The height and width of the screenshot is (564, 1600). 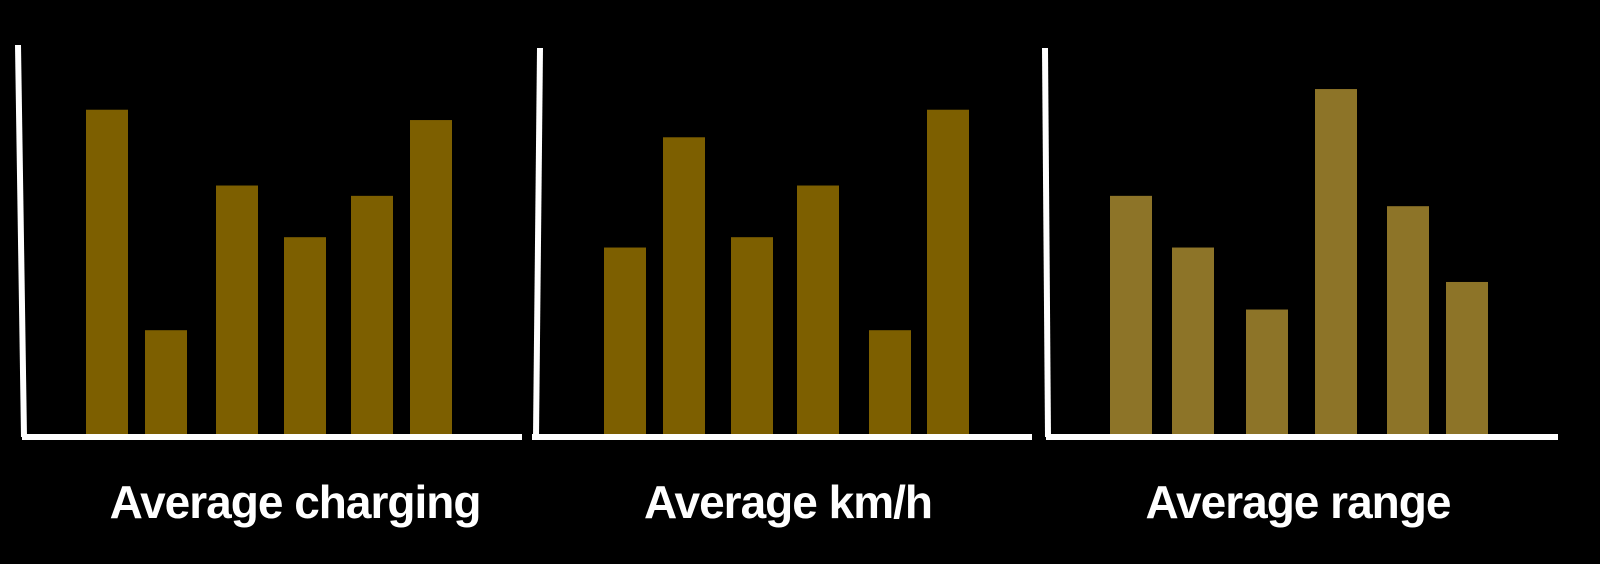 I want to click on y-axis-range, so click(x=1046, y=242).